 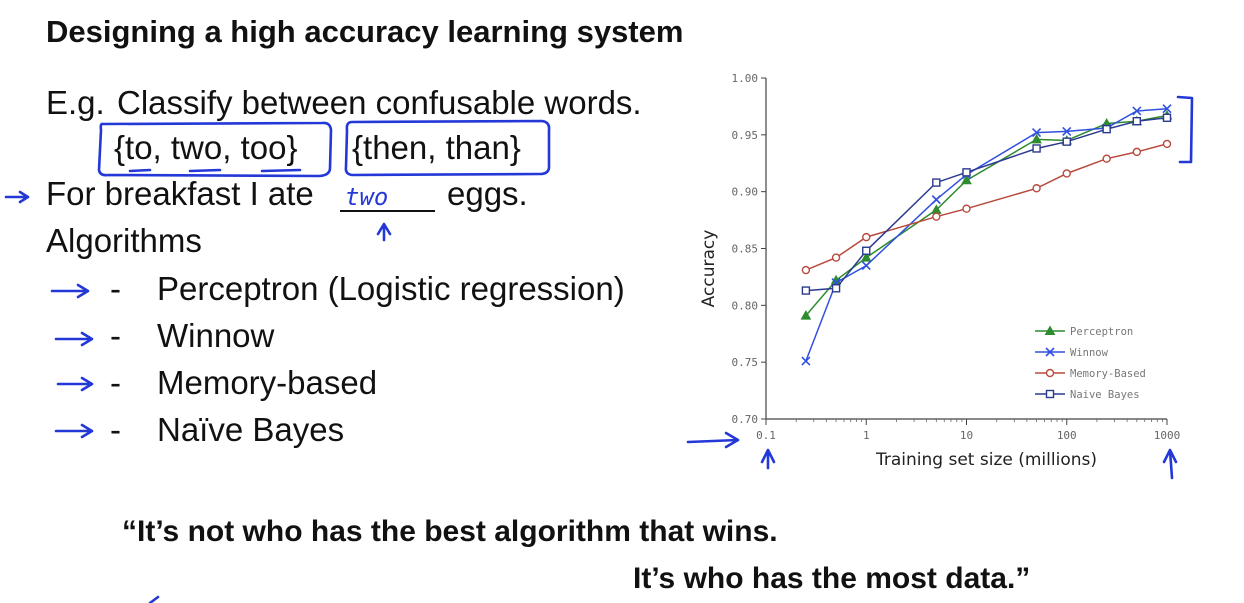 I want to click on word-set-to-two-too: {to, two, too}, so click(x=206, y=147).